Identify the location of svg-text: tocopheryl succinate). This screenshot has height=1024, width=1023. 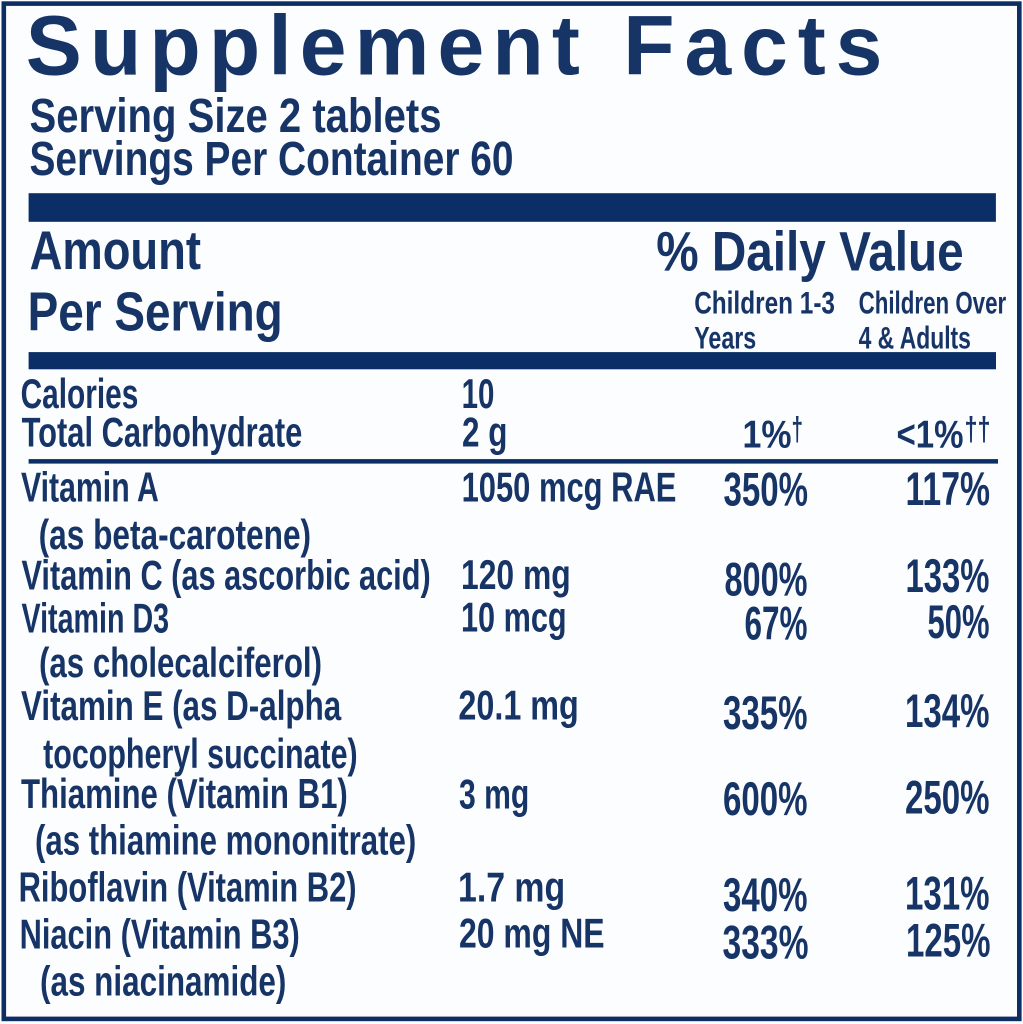
(200, 753).